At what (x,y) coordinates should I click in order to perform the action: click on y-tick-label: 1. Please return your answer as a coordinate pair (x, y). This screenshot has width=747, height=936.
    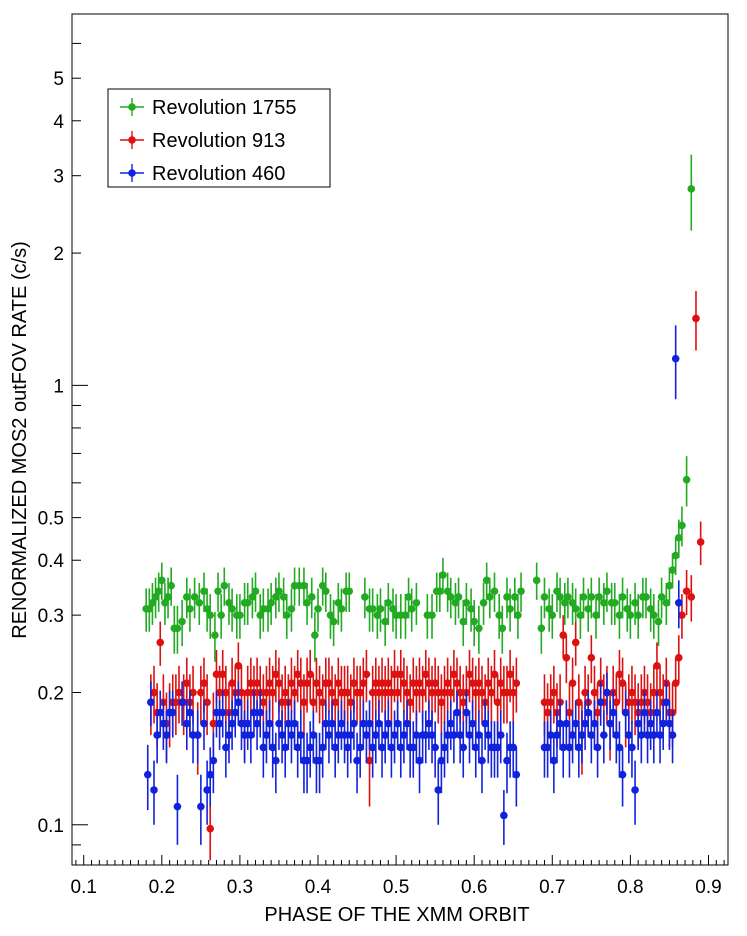
    Looking at the image, I should click on (58, 386).